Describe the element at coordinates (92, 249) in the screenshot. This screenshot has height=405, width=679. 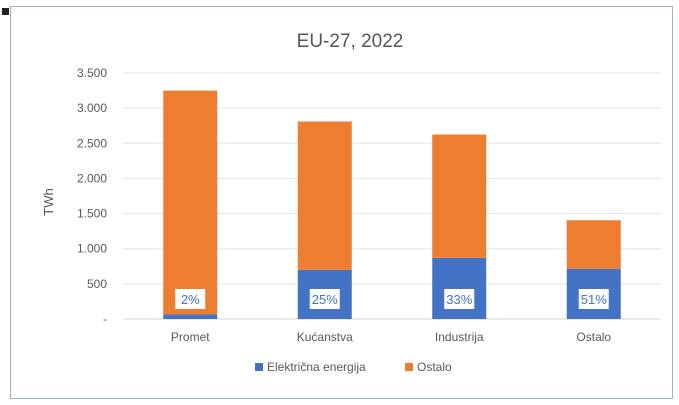
I see `y-tick-label: 1.000` at that location.